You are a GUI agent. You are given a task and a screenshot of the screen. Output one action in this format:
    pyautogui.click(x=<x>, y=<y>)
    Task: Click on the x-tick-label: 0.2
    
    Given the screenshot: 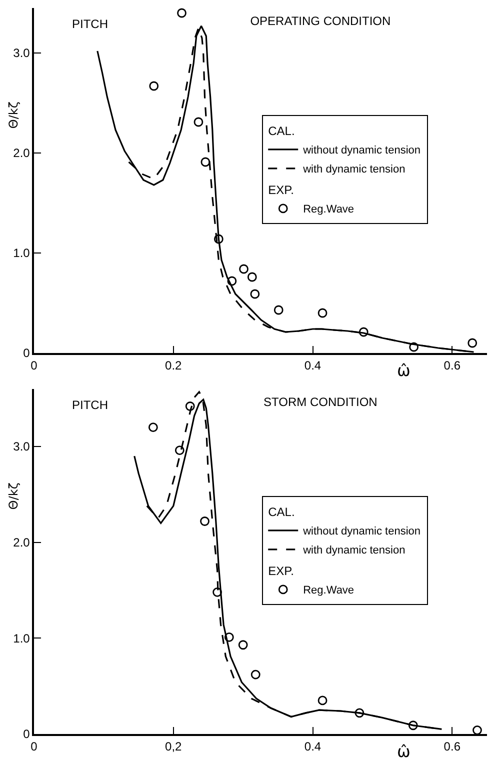 What is the action you would take?
    pyautogui.click(x=173, y=365)
    